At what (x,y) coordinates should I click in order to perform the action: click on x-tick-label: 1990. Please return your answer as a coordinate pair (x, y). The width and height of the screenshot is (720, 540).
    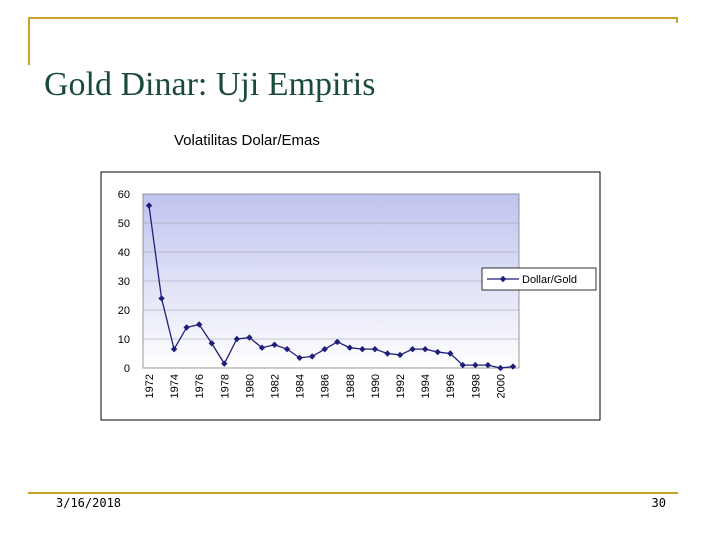
    Looking at the image, I should click on (376, 386).